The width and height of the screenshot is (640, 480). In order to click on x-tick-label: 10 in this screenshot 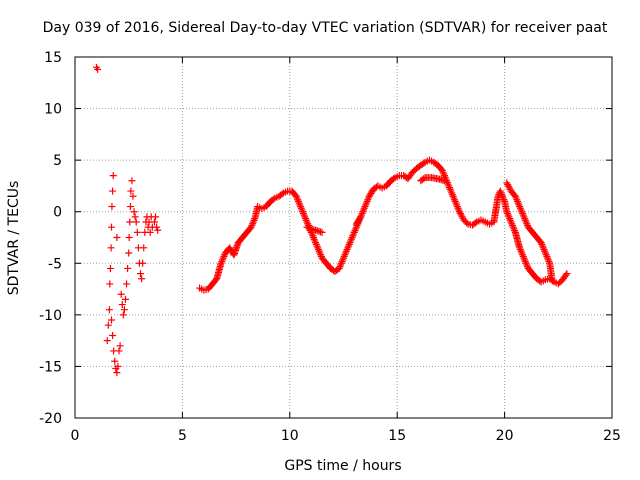, I will do `click(290, 436)`.